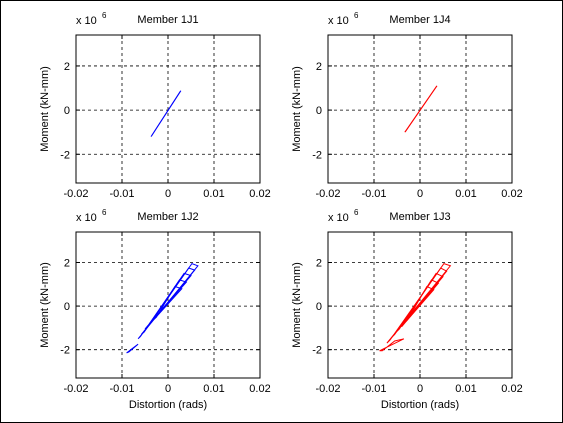 This screenshot has width=563, height=423. What do you see at coordinates (465, 194) in the screenshot?
I see `subplot-2-xtick-label-3: 0.01` at bounding box center [465, 194].